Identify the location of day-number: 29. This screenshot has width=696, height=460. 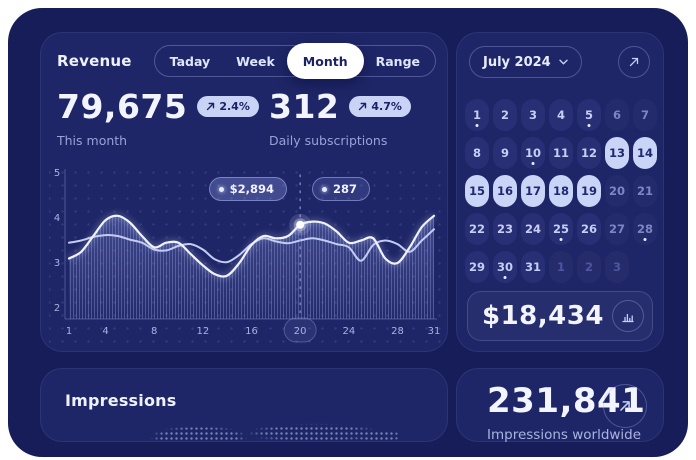
(476, 267).